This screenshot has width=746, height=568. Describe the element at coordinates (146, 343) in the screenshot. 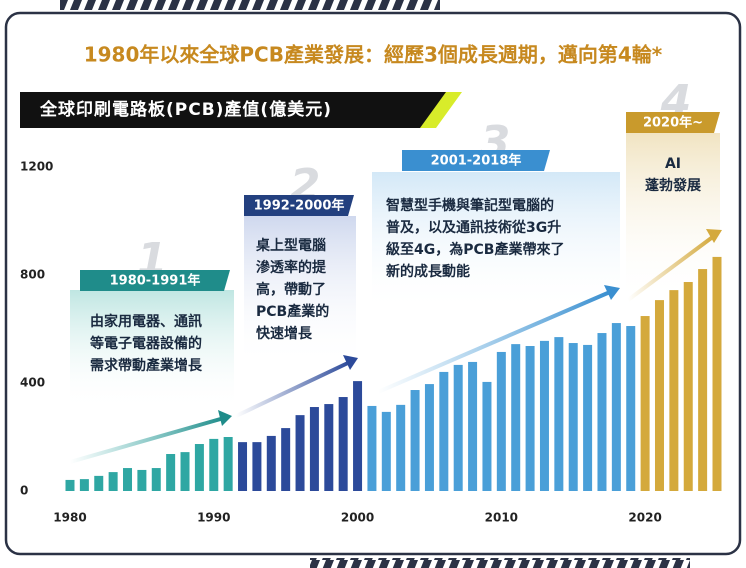

I see `era-description: 等電子電器設備的` at that location.